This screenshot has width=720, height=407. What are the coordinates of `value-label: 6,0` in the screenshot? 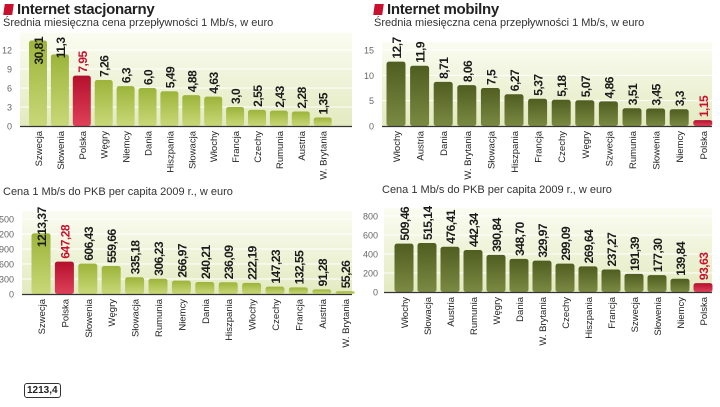 It's located at (149, 77).